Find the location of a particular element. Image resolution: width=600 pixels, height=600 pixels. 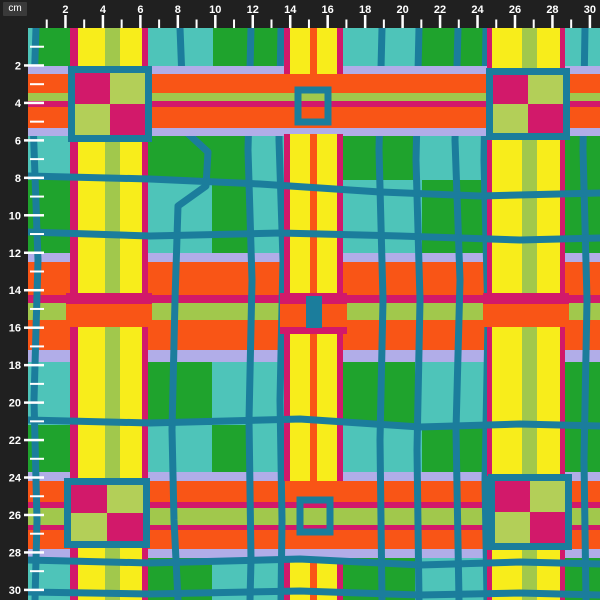

left-ruler-number: 24 is located at coordinates (15, 479).